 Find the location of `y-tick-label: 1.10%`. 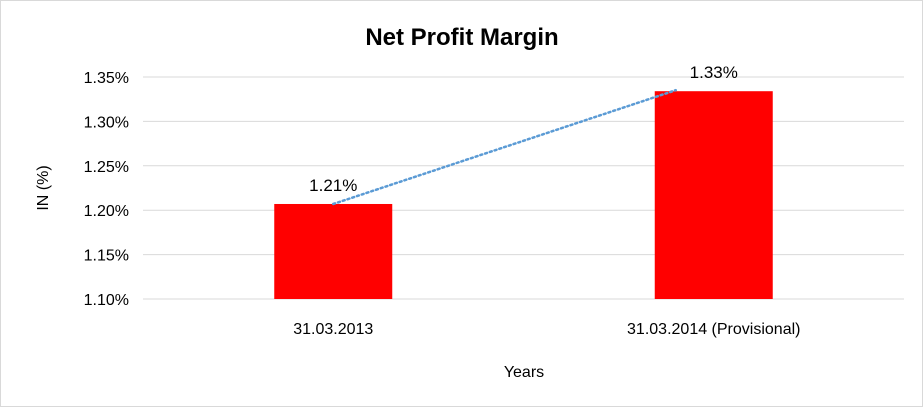

y-tick-label: 1.10% is located at coordinates (106, 300).